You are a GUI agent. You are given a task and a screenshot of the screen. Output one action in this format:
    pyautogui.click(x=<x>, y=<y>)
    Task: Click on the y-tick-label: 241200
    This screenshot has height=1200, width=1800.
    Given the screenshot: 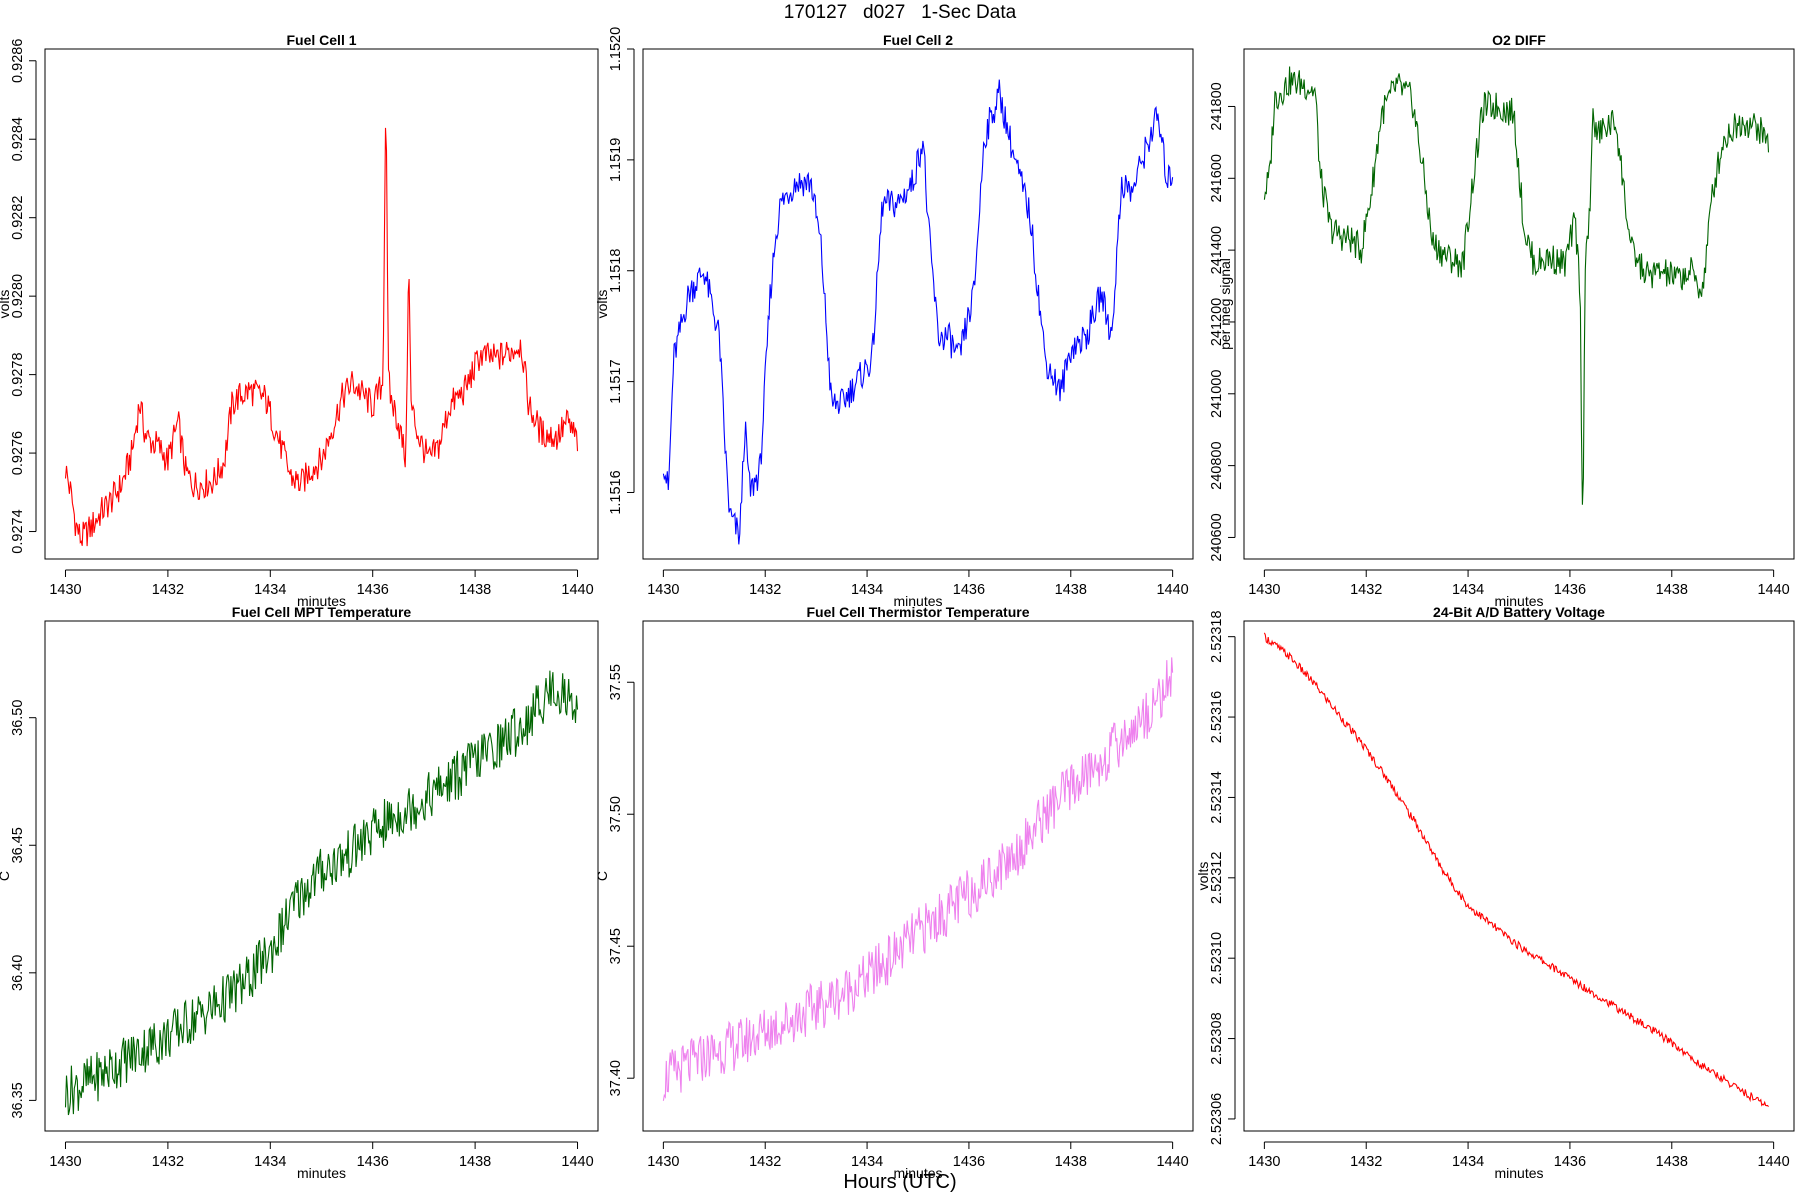 What is the action you would take?
    pyautogui.click(x=1217, y=322)
    